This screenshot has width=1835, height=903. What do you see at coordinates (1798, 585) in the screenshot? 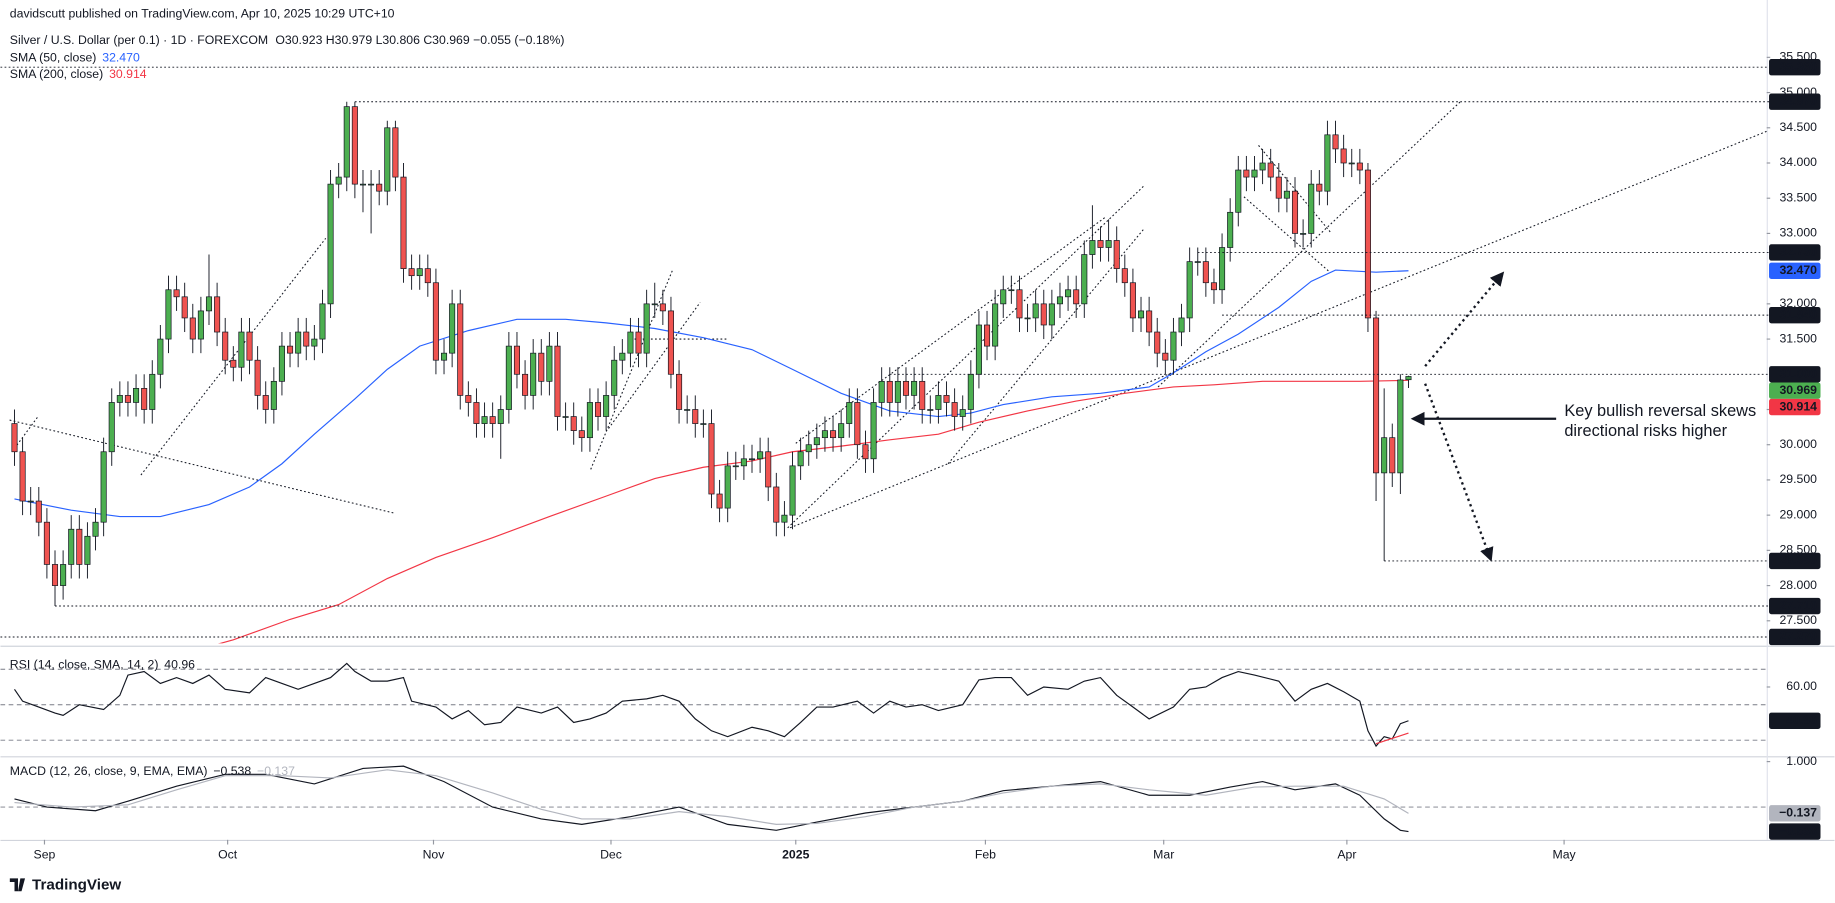
I see `y-tick-label: 28.000` at bounding box center [1798, 585].